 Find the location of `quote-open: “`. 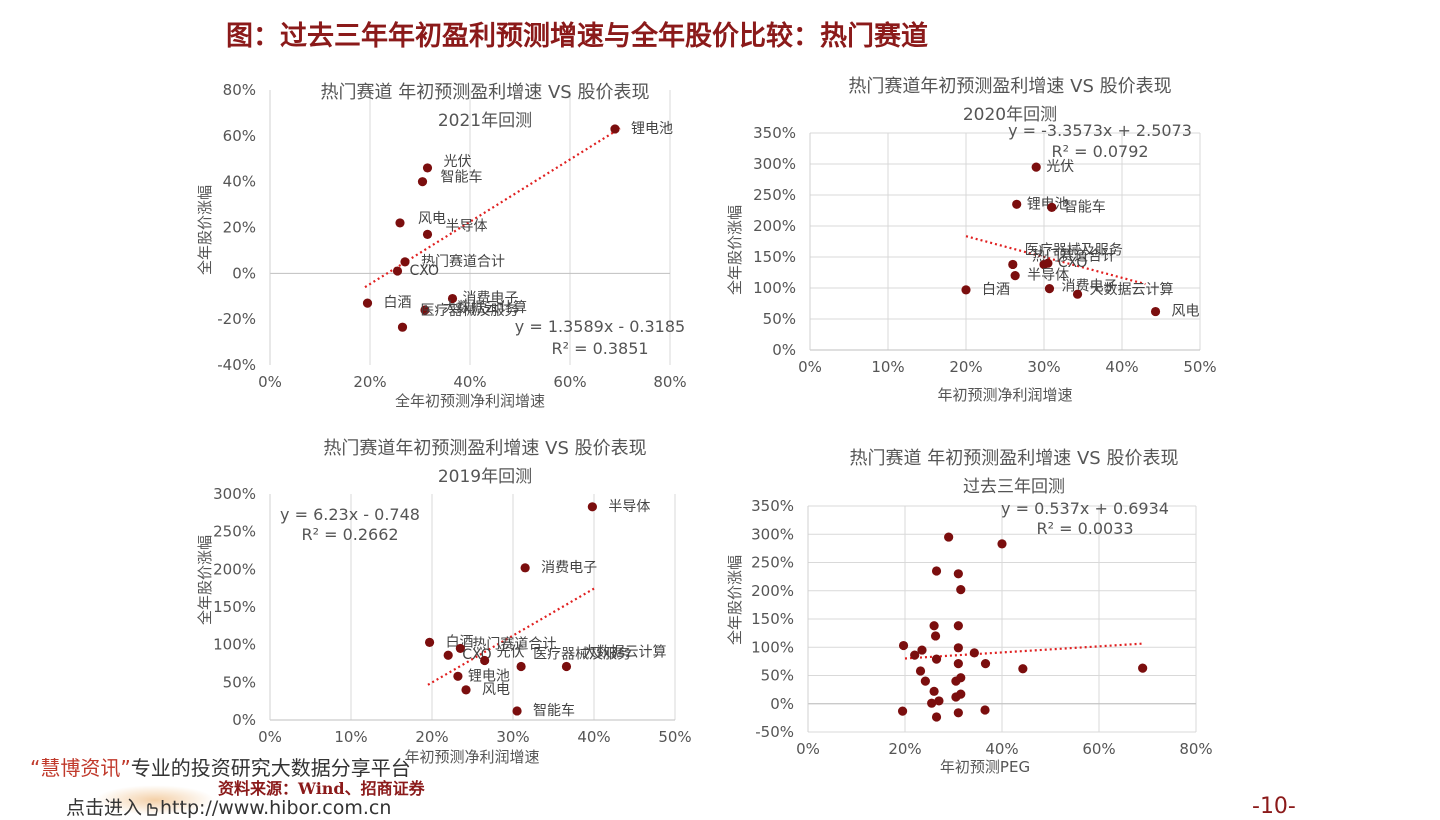

quote-open: “ is located at coordinates (35, 768).